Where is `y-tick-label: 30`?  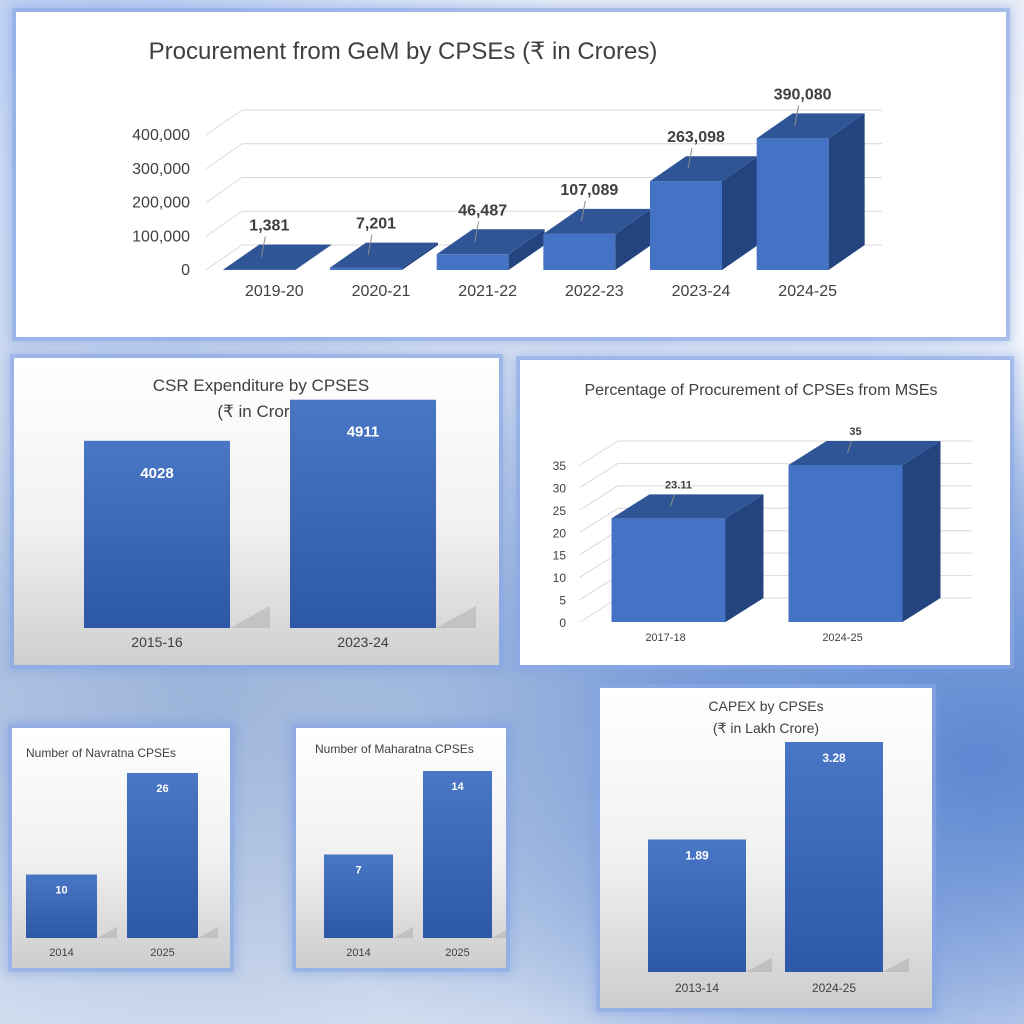
y-tick-label: 30 is located at coordinates (560, 488).